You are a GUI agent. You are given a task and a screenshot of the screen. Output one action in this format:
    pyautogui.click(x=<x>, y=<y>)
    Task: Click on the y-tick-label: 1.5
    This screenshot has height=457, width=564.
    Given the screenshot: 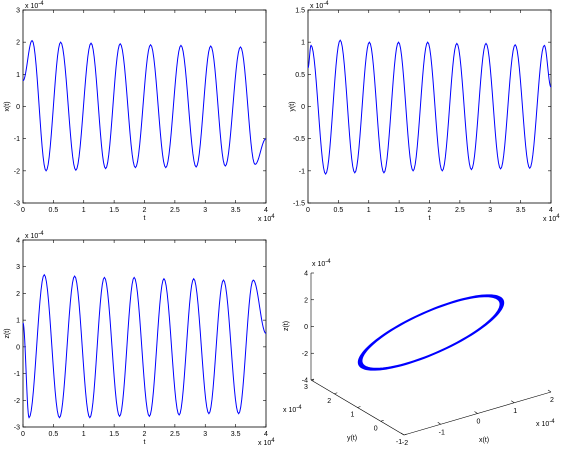 What is the action you would take?
    pyautogui.click(x=300, y=11)
    